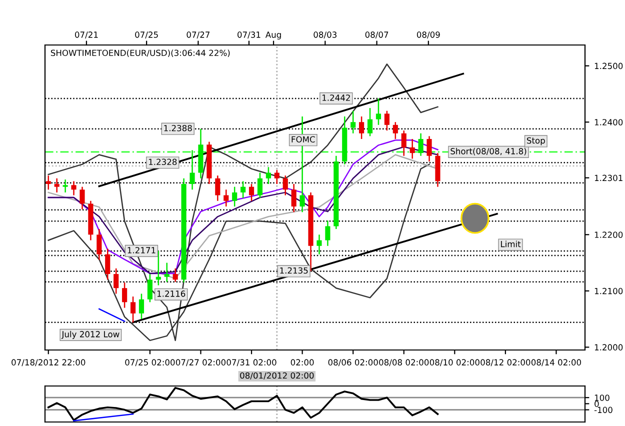 Image resolution: width=625 pixels, height=426 pixels. Describe the element at coordinates (428, 35) in the screenshot. I see `text: 08/09` at that location.